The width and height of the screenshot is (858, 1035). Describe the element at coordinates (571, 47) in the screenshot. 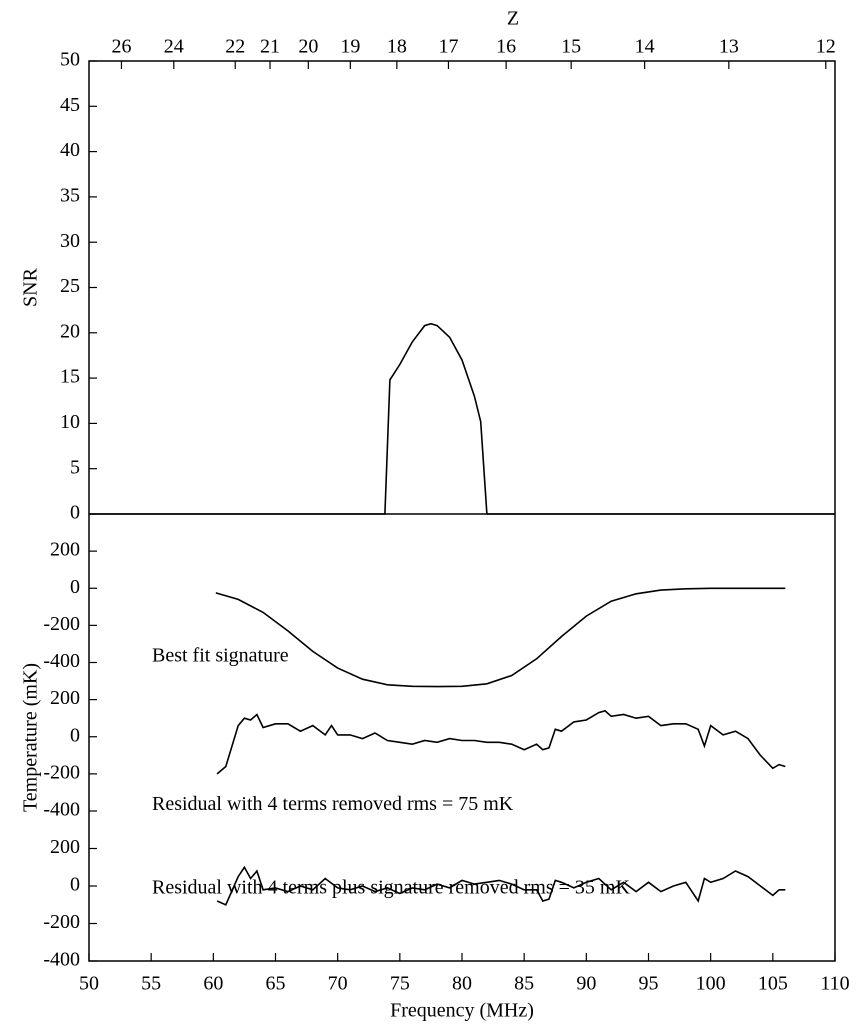

I see `x2-tick-label: 15` at that location.